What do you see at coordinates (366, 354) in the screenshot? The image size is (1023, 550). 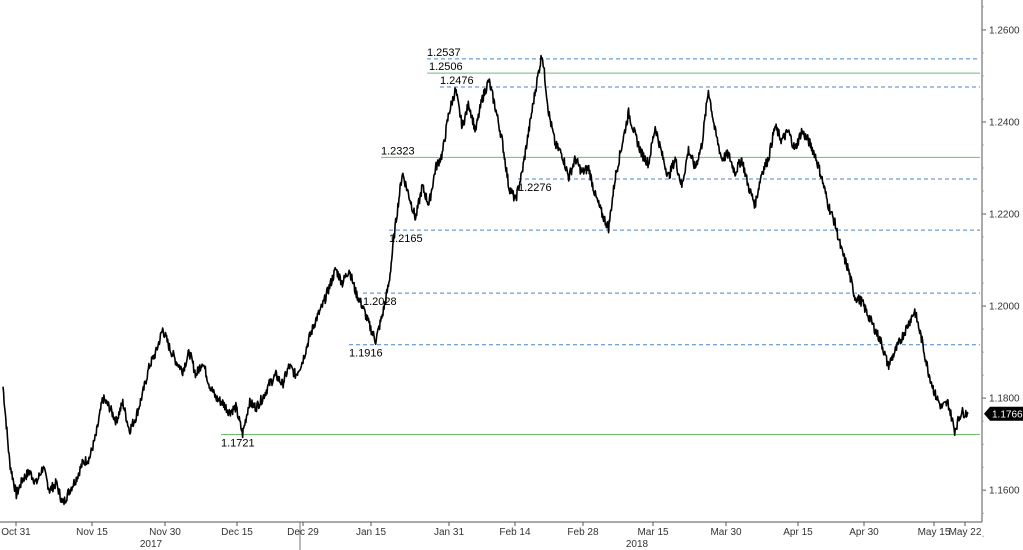 I see `level-label: 1.1916` at bounding box center [366, 354].